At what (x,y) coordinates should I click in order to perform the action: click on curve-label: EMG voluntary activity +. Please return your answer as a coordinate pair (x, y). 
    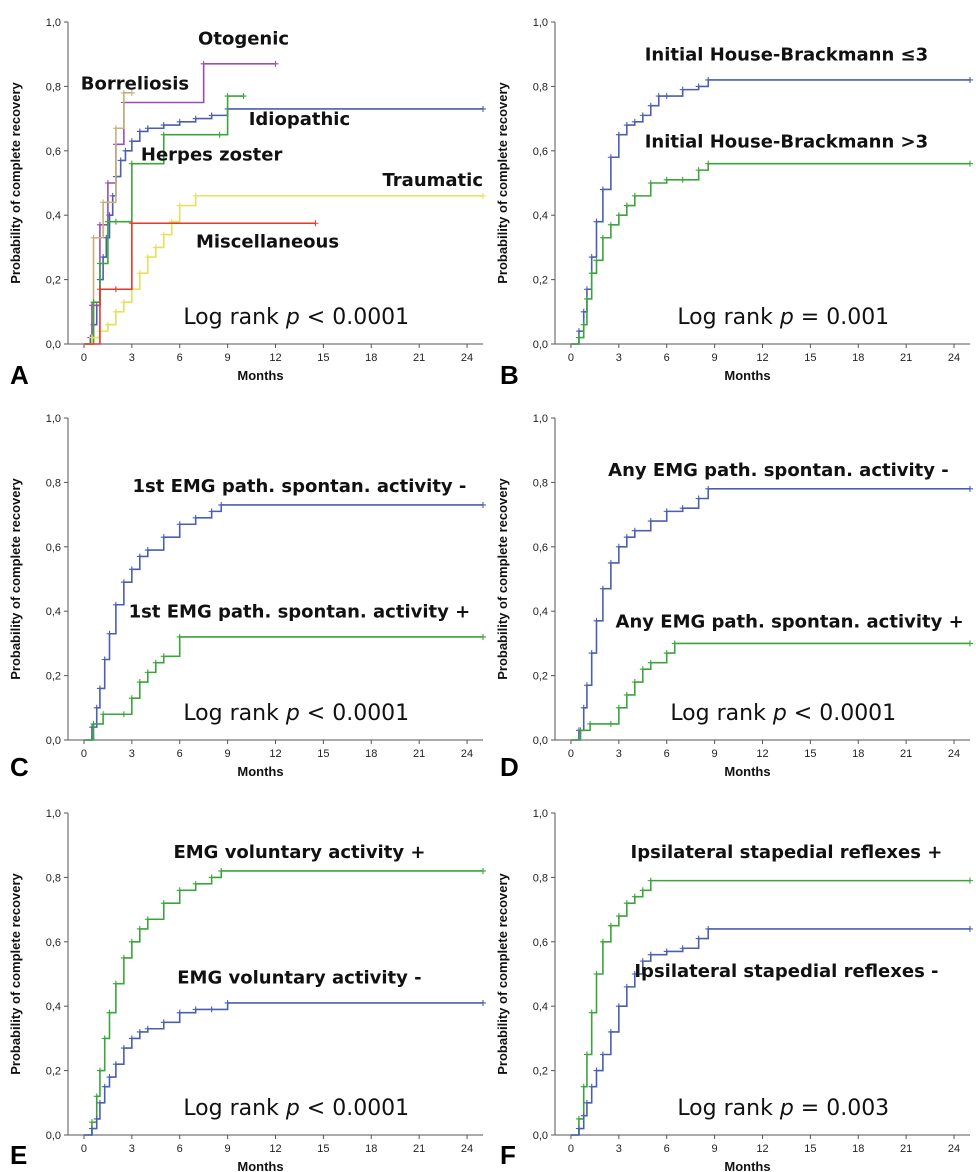
    Looking at the image, I should click on (299, 852).